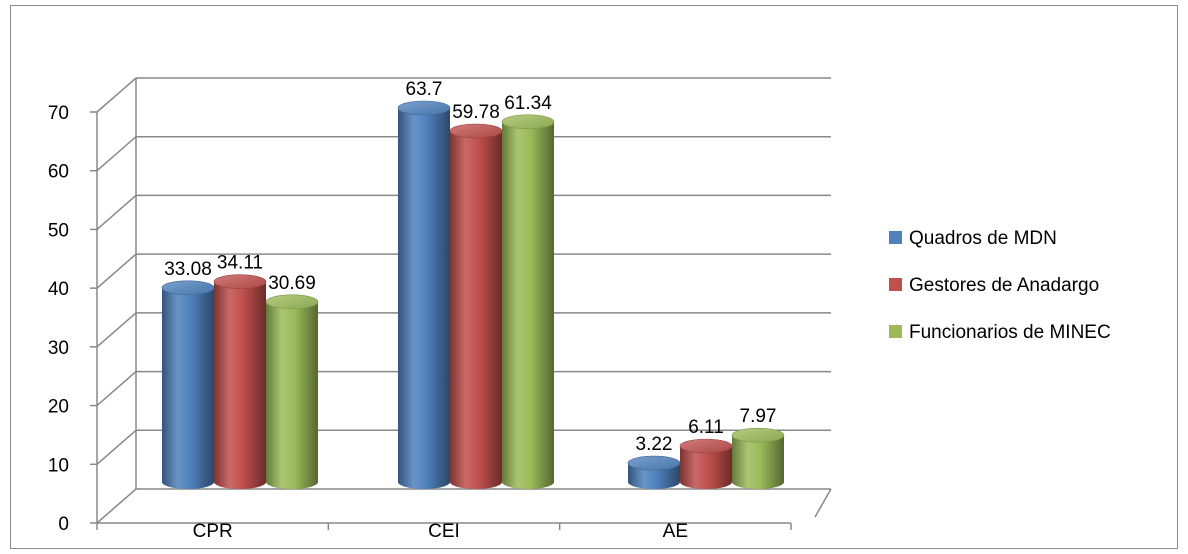  I want to click on y-tick-label: 30, so click(58, 348).